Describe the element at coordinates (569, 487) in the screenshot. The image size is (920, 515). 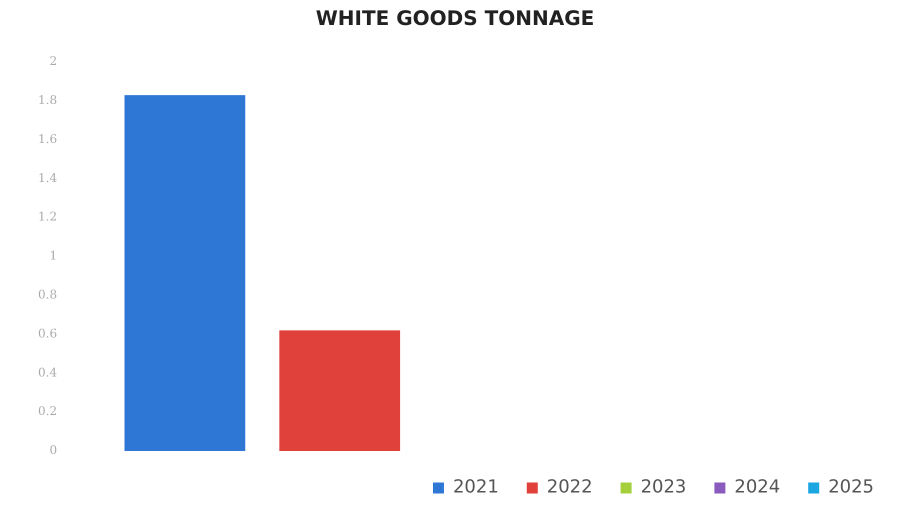
I see `legend-label: 2022` at that location.